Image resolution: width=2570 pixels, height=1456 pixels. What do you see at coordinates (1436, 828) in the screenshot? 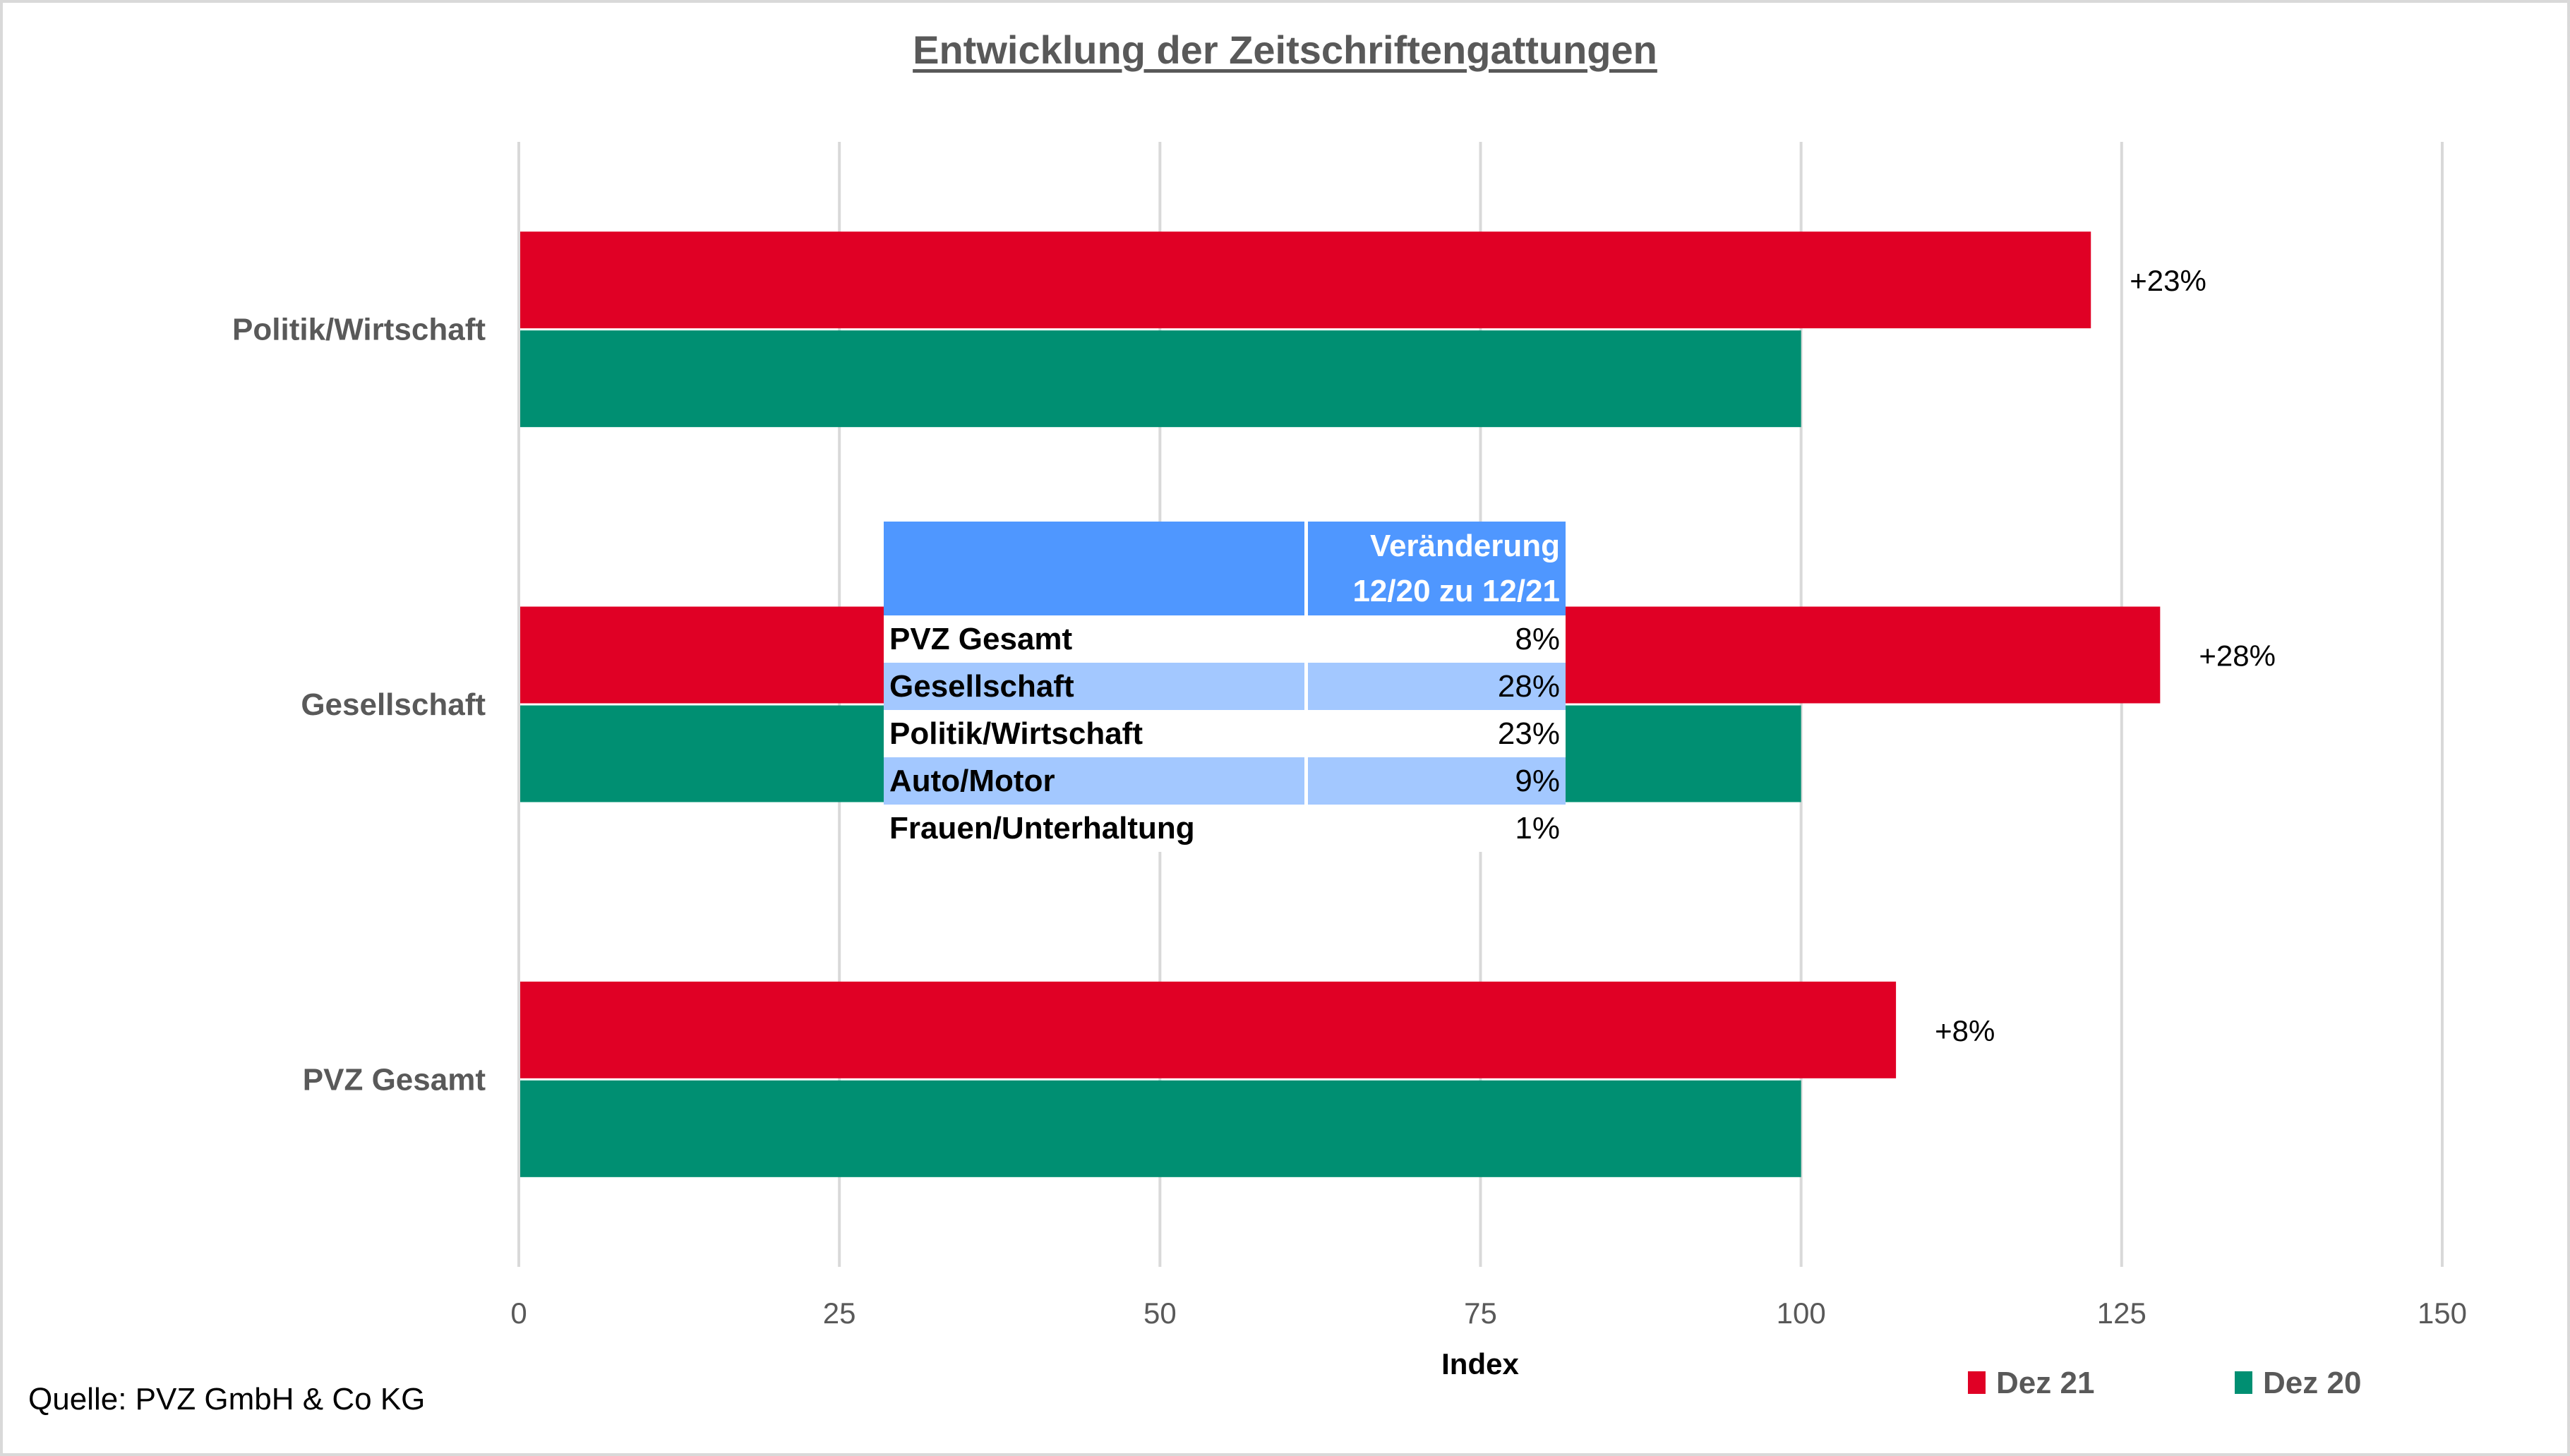
I see `row-value: 1%` at bounding box center [1436, 828].